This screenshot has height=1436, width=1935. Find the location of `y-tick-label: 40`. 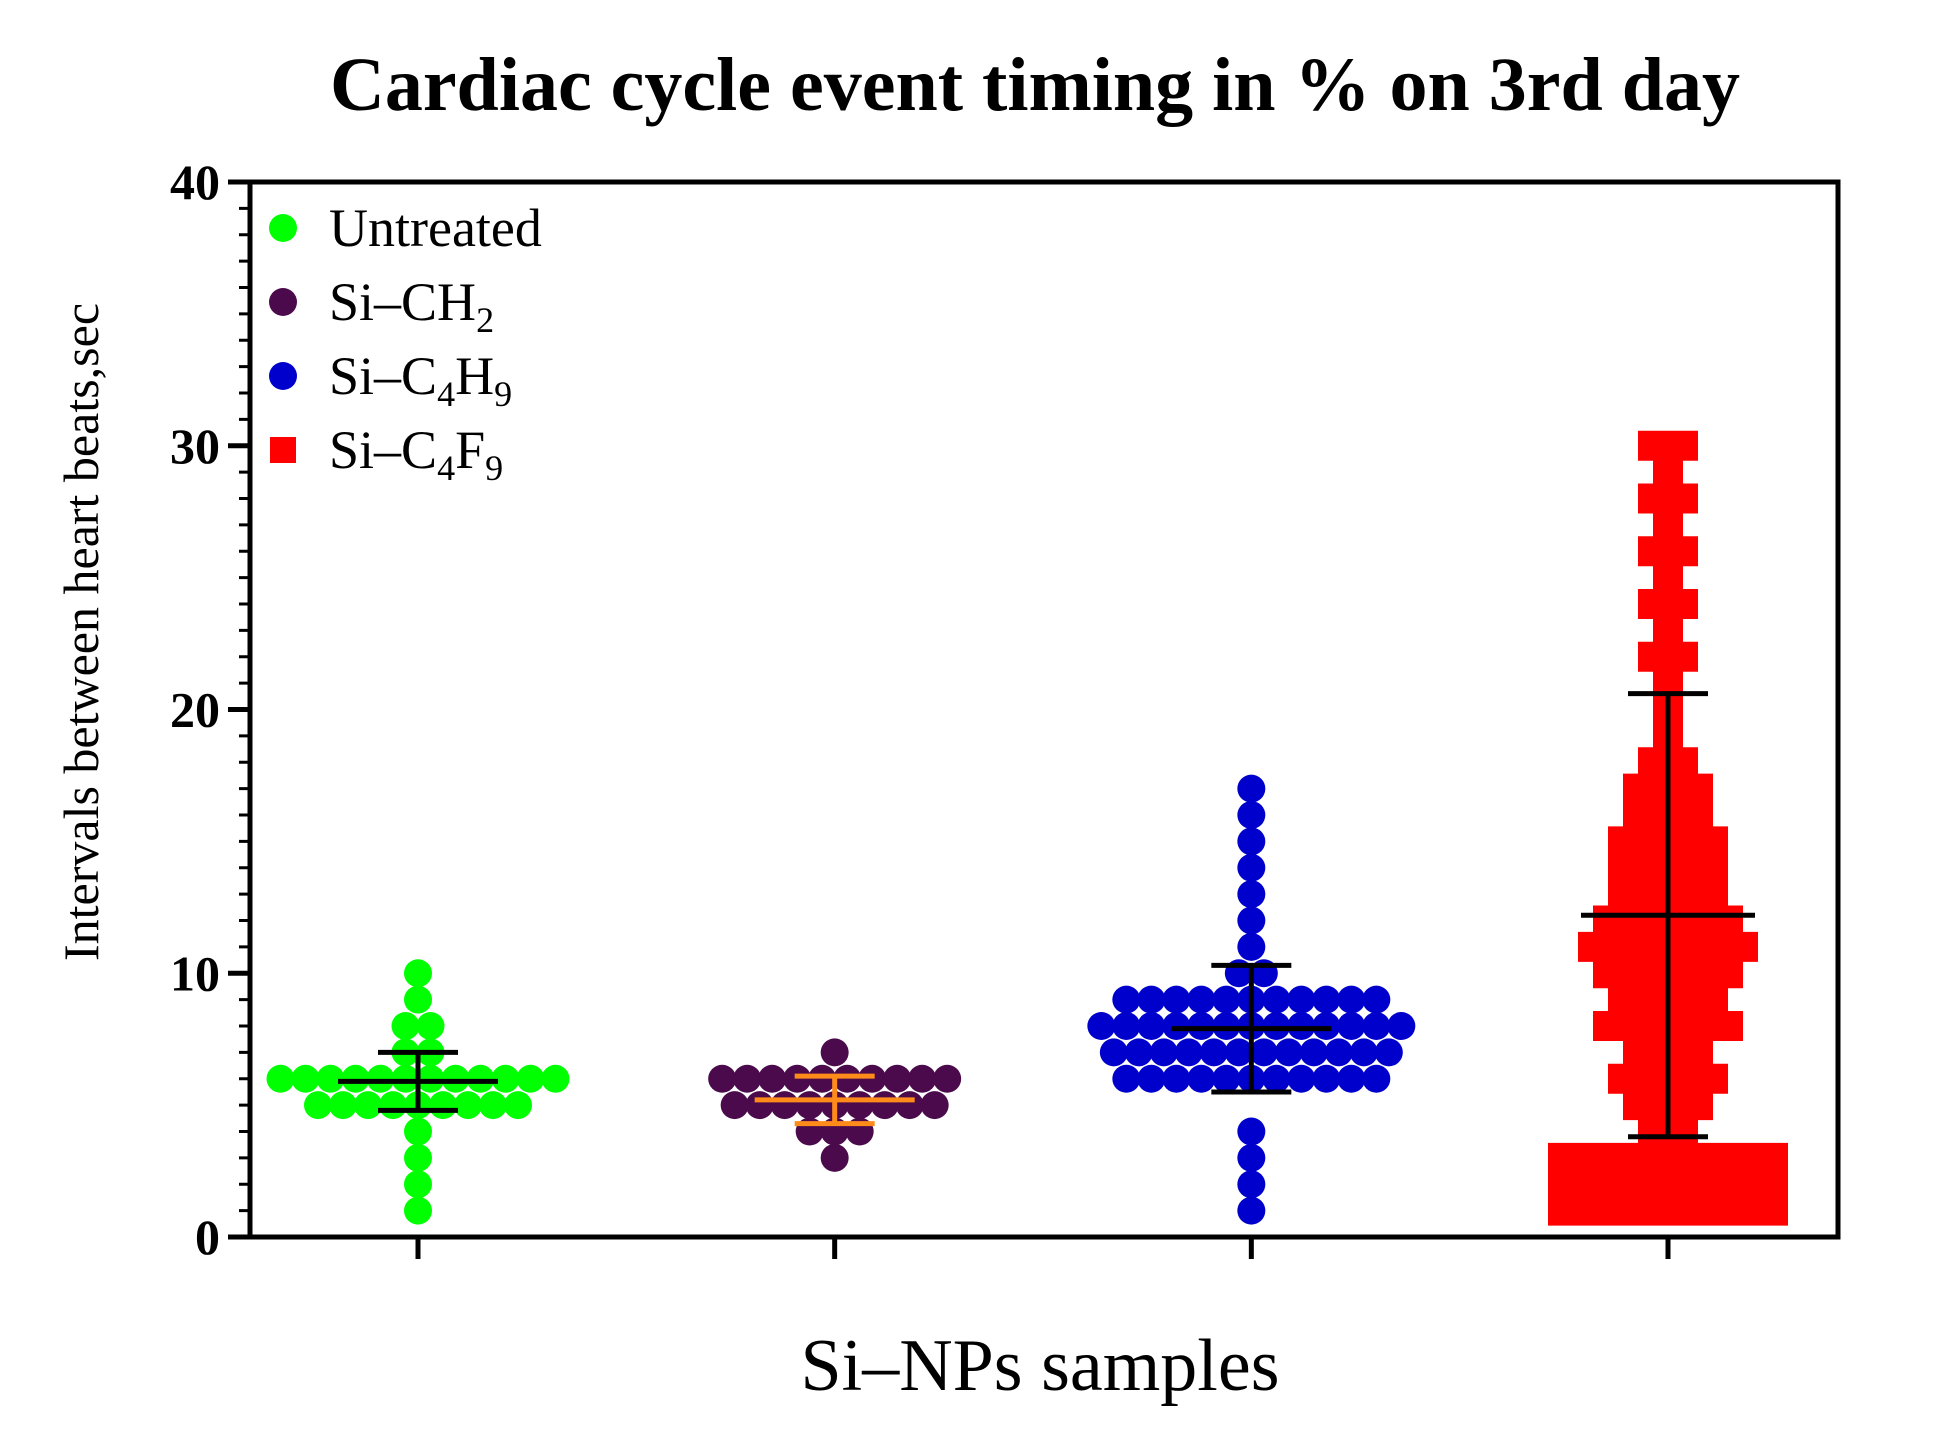

y-tick-label: 40 is located at coordinates (195, 182).